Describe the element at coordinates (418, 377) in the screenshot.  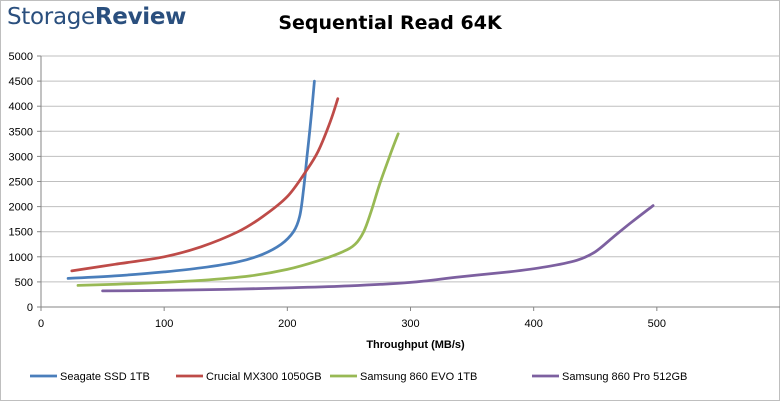
I see `legend-label-3: Samsung 860 EVO 1TB` at that location.